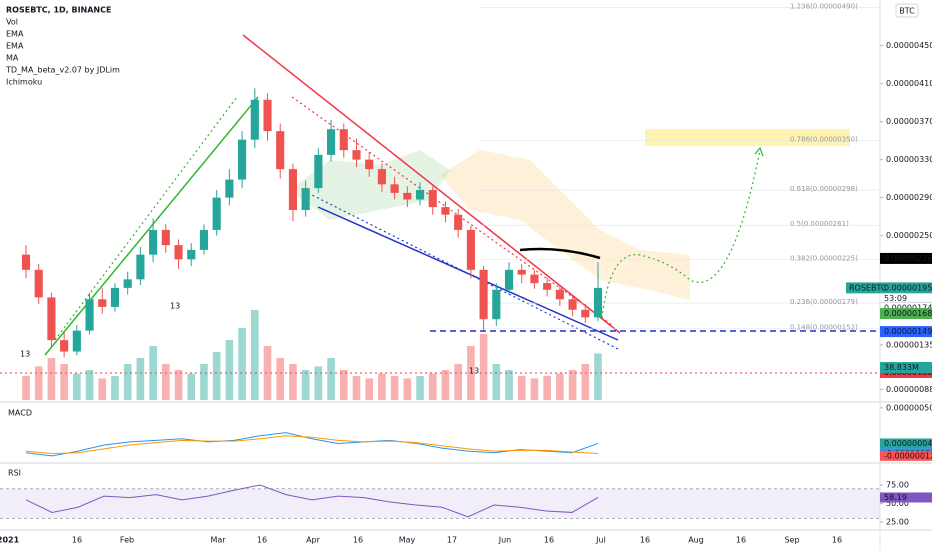 The image size is (932, 550). What do you see at coordinates (897, 485) in the screenshot?
I see `y-tick-label: 75.00` at bounding box center [897, 485].